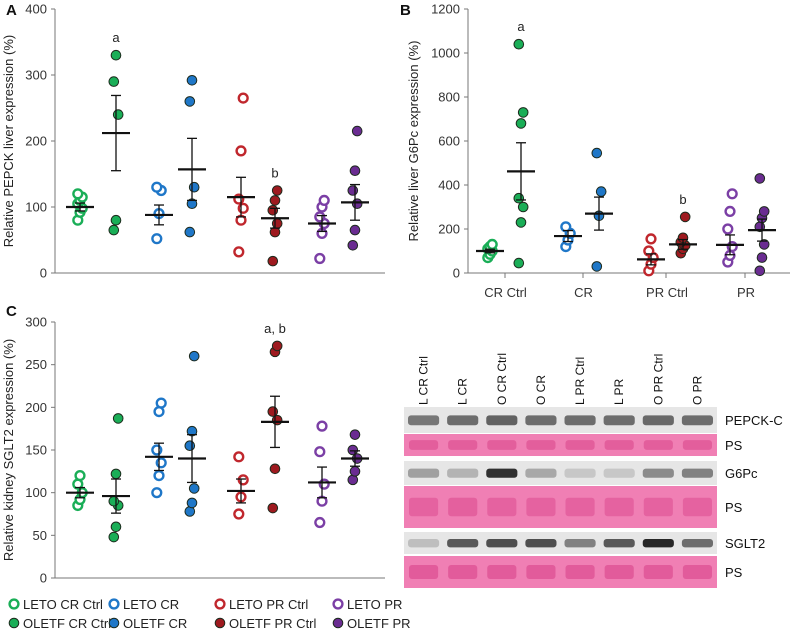 The image size is (795, 630). What do you see at coordinates (746, 292) in the screenshot?
I see `chart-b-category-label: PR` at bounding box center [746, 292].